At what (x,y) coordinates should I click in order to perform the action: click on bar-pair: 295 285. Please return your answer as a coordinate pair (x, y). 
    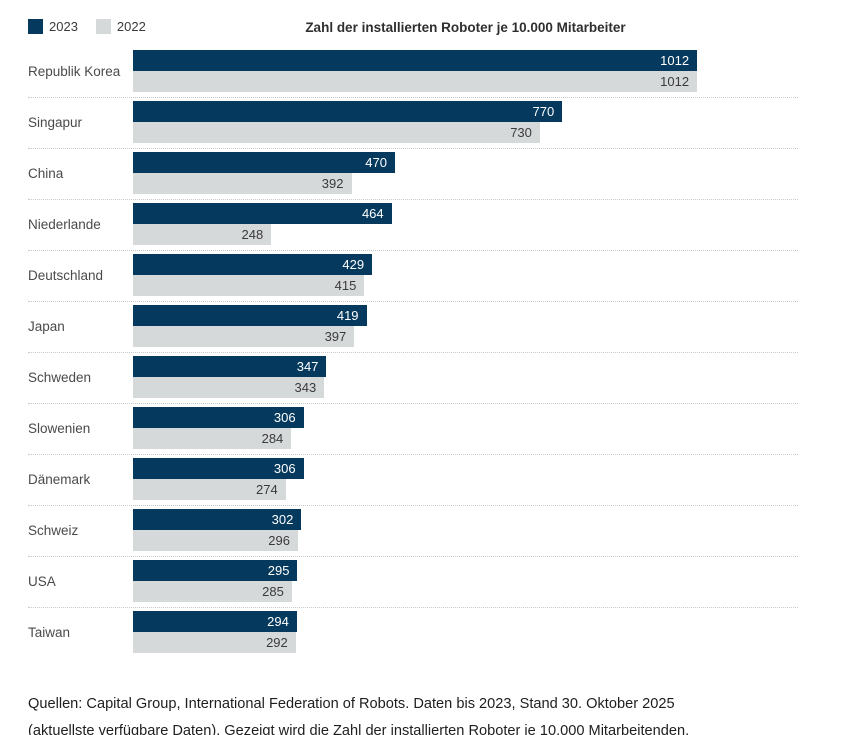
    Looking at the image, I should click on (465, 581).